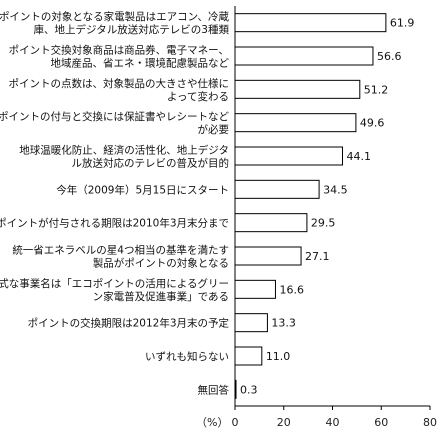 The width and height of the screenshot is (442, 437). Describe the element at coordinates (249, 389) in the screenshot. I see `value-label-12: 0.3` at that location.